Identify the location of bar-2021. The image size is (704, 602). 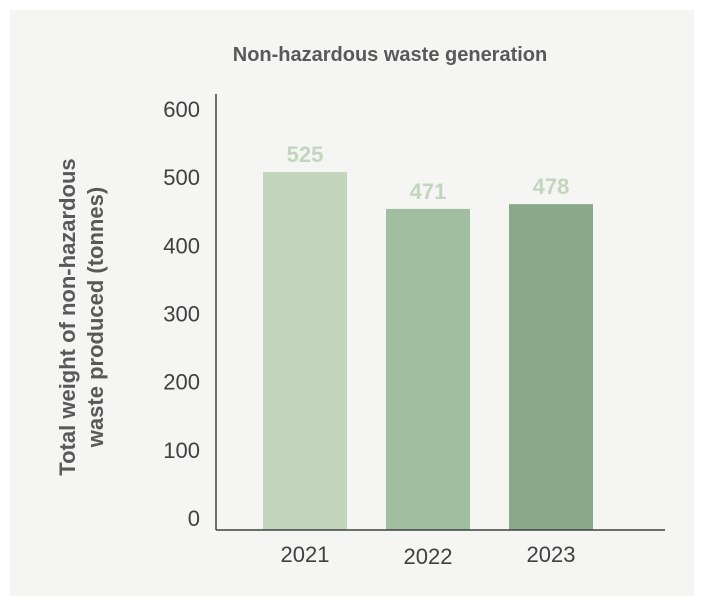
(305, 351).